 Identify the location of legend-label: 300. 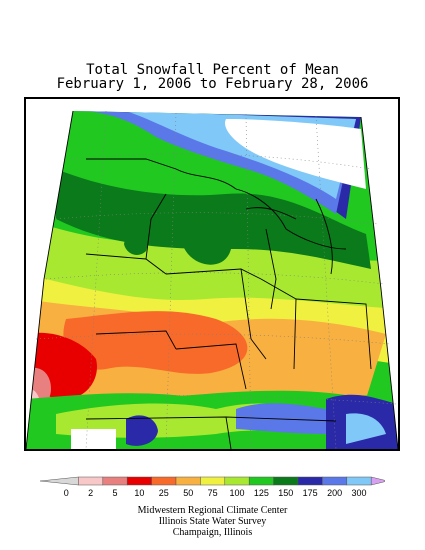
(358, 493).